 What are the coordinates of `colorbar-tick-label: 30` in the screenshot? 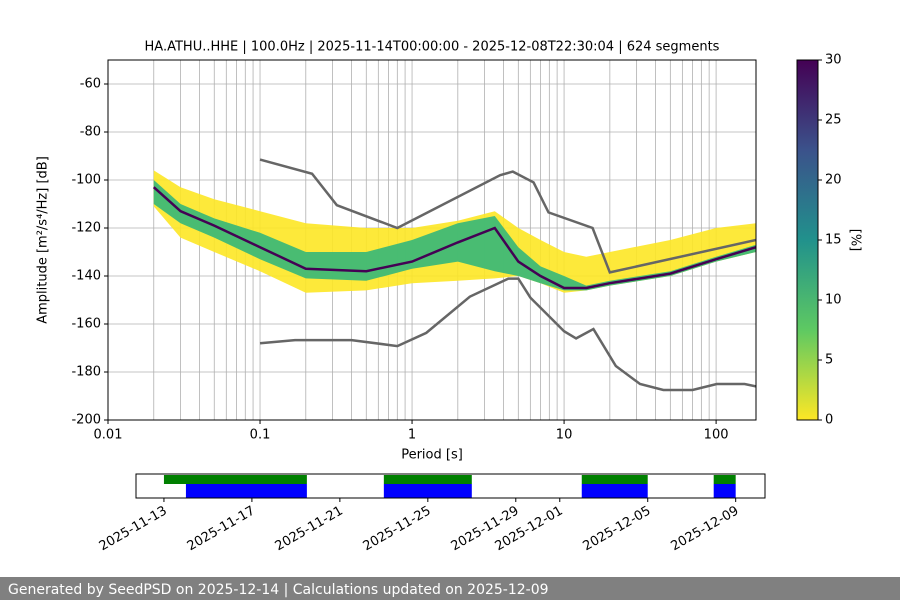 It's located at (833, 60).